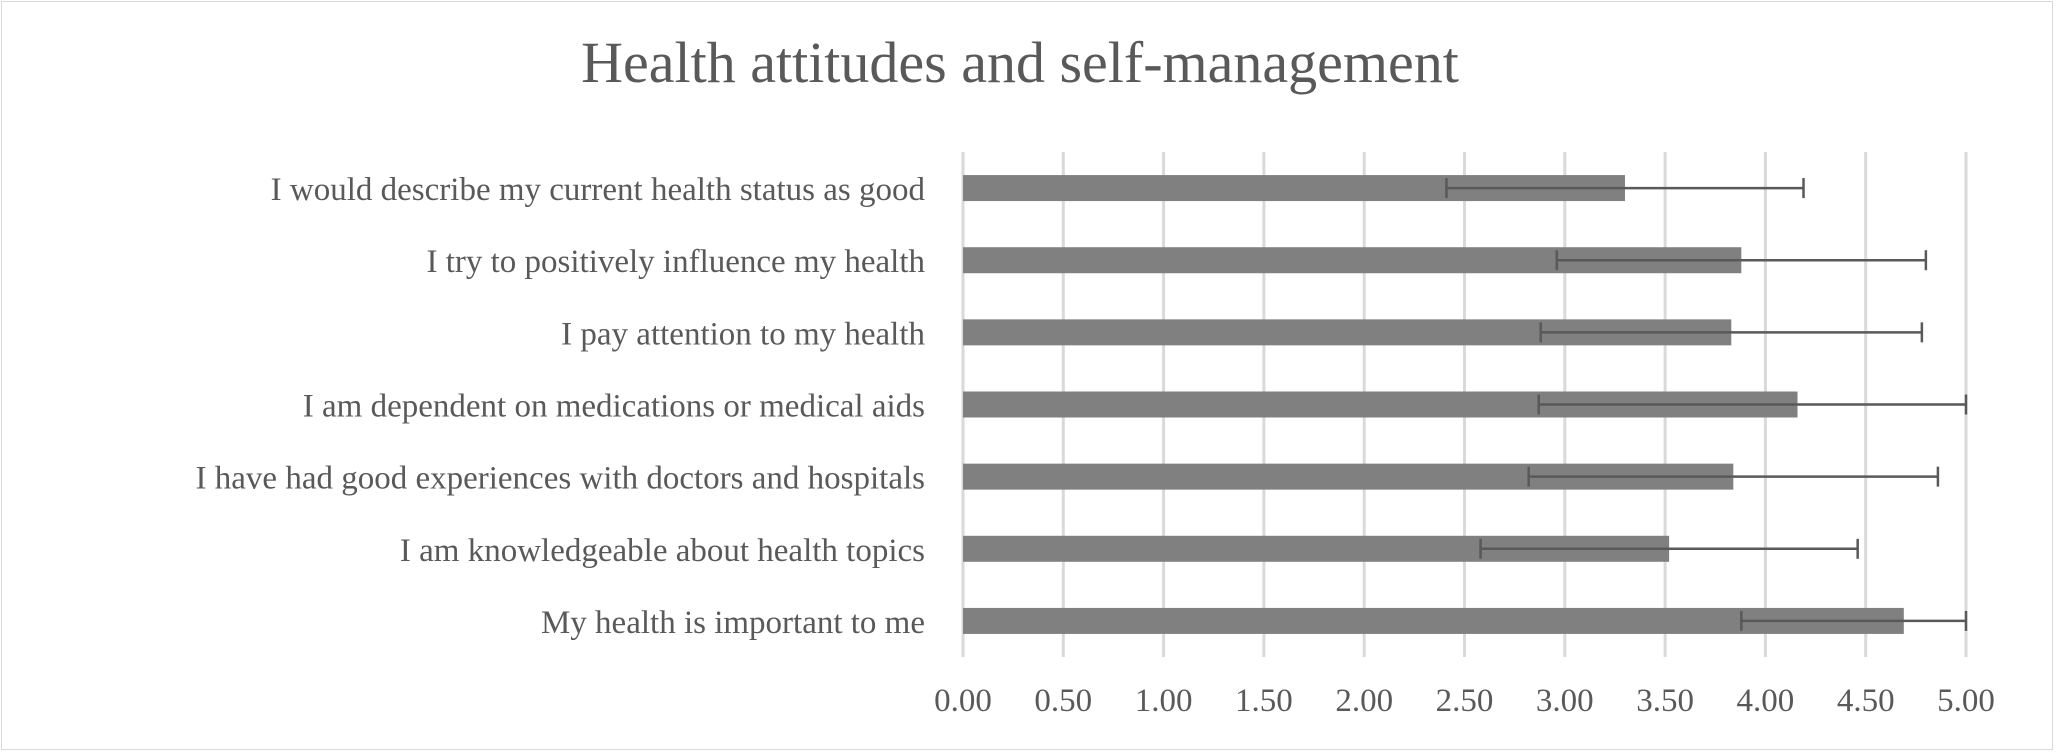 The width and height of the screenshot is (2056, 753). Describe the element at coordinates (1164, 701) in the screenshot. I see `x-tick-label: 1.00` at that location.